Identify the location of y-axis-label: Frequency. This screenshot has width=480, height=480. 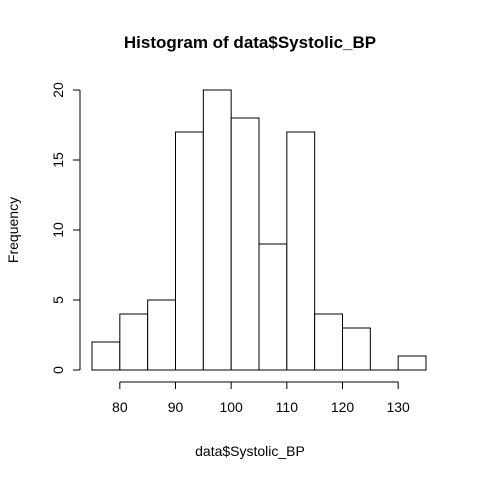
(13, 230).